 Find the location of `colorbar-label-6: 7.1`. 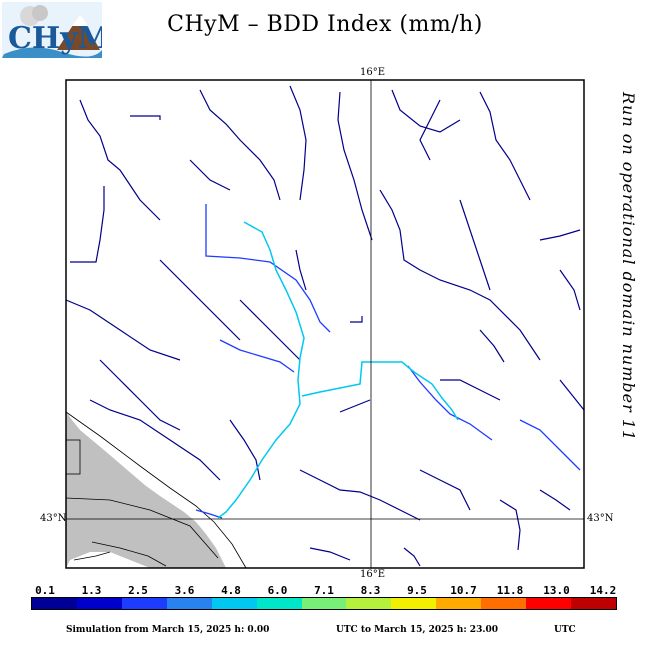

colorbar-label-6: 7.1 is located at coordinates (324, 590).